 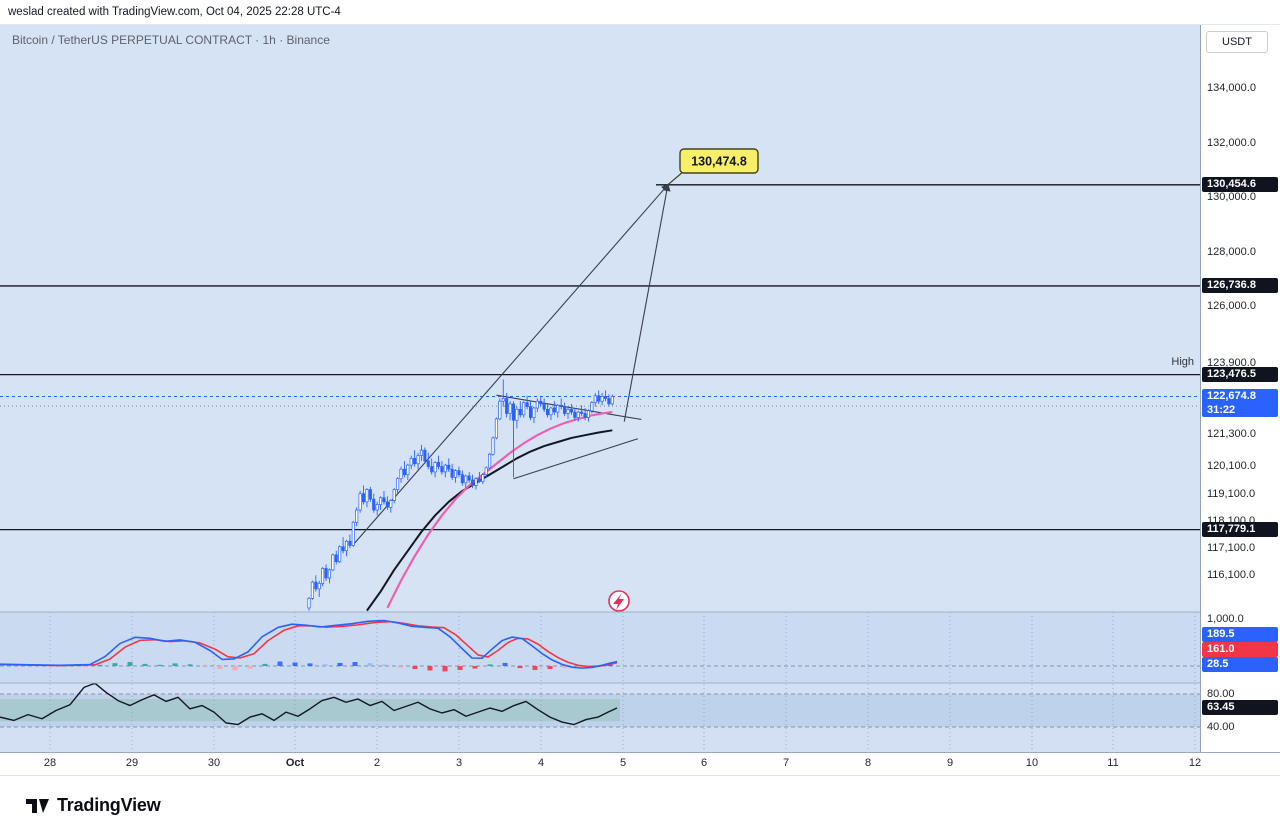 I want to click on price-tick: 117,100.0, so click(x=1231, y=548).